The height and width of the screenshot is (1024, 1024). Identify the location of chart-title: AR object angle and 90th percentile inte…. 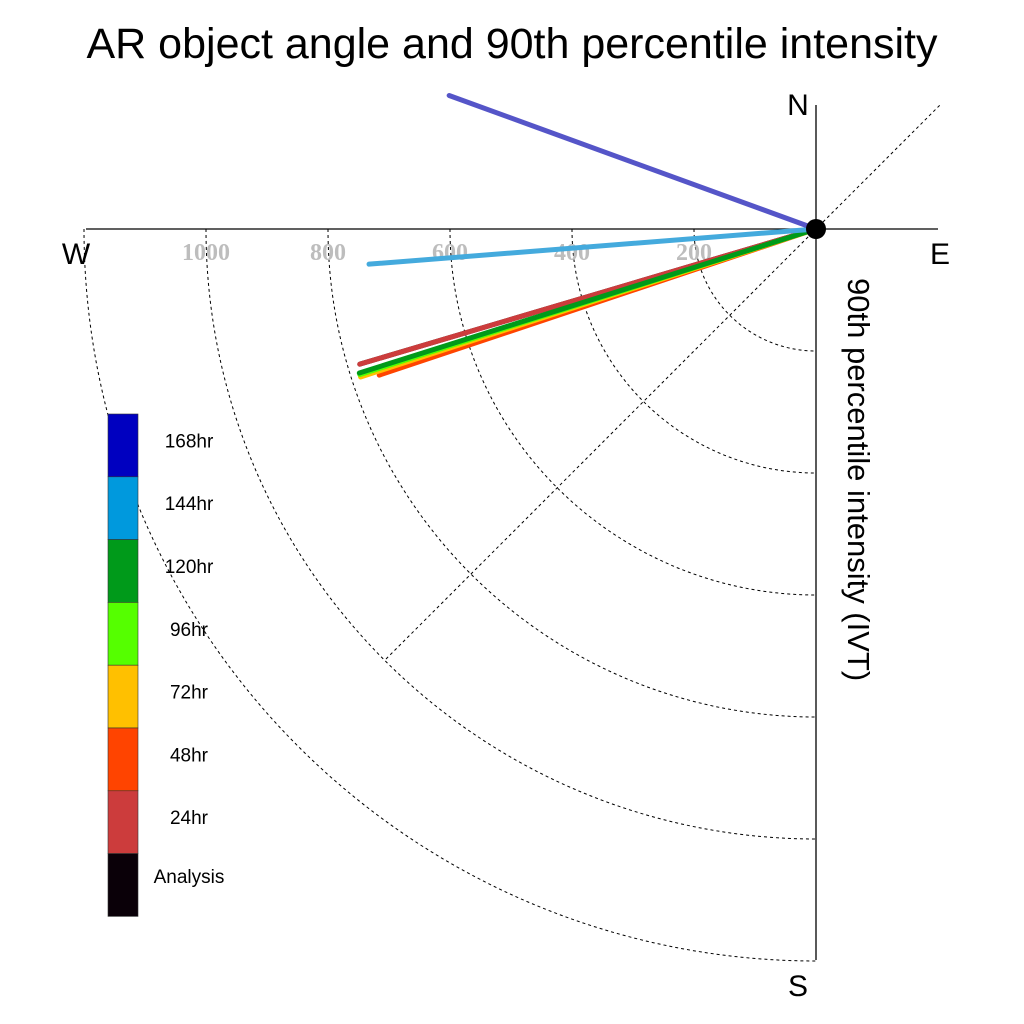
(512, 44).